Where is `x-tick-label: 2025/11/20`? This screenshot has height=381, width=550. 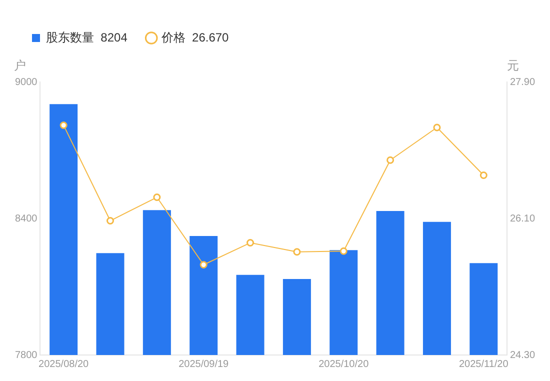
x-tick-label: 2025/11/20 is located at coordinates (483, 364).